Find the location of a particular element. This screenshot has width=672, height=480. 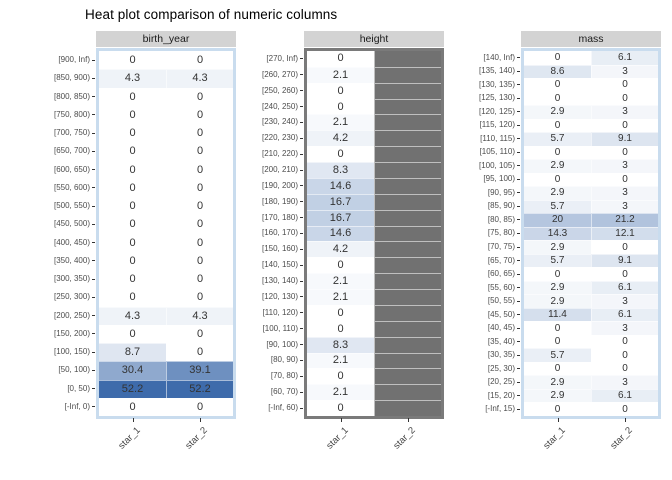

heatmap-cell: 14.3 is located at coordinates (557, 233).